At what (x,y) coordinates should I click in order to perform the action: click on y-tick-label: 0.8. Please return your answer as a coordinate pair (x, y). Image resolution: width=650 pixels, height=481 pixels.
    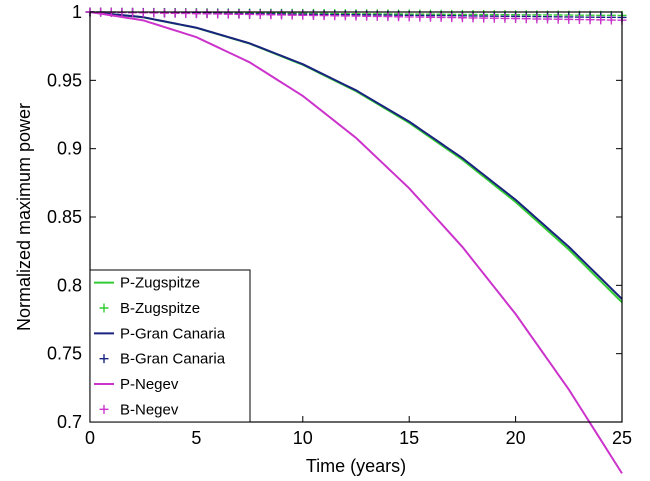
    Looking at the image, I should click on (69, 285).